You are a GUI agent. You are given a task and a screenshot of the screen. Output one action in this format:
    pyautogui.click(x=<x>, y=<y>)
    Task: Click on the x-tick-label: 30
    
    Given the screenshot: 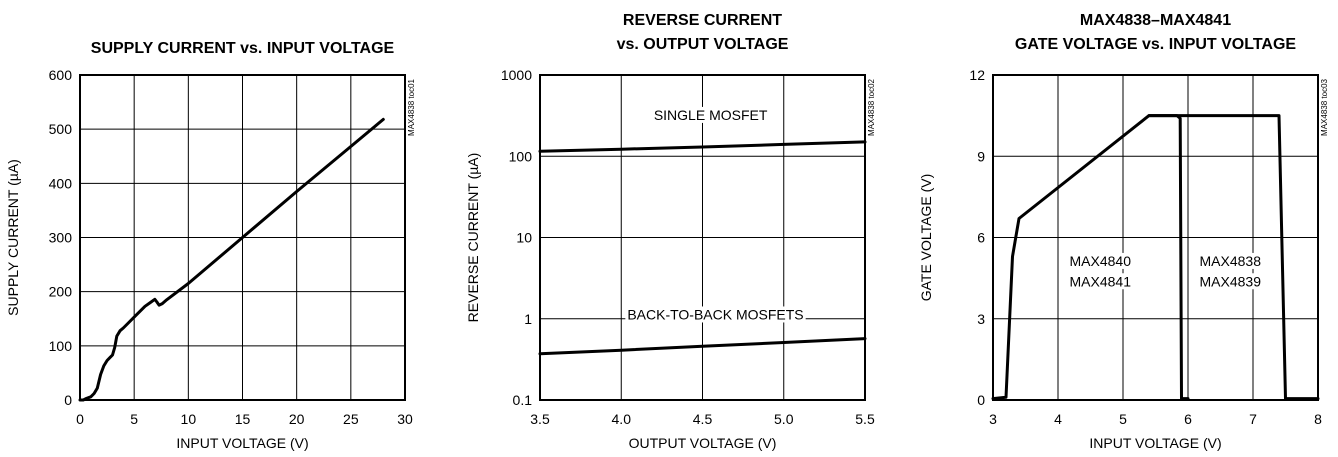 What is the action you would take?
    pyautogui.click(x=405, y=419)
    